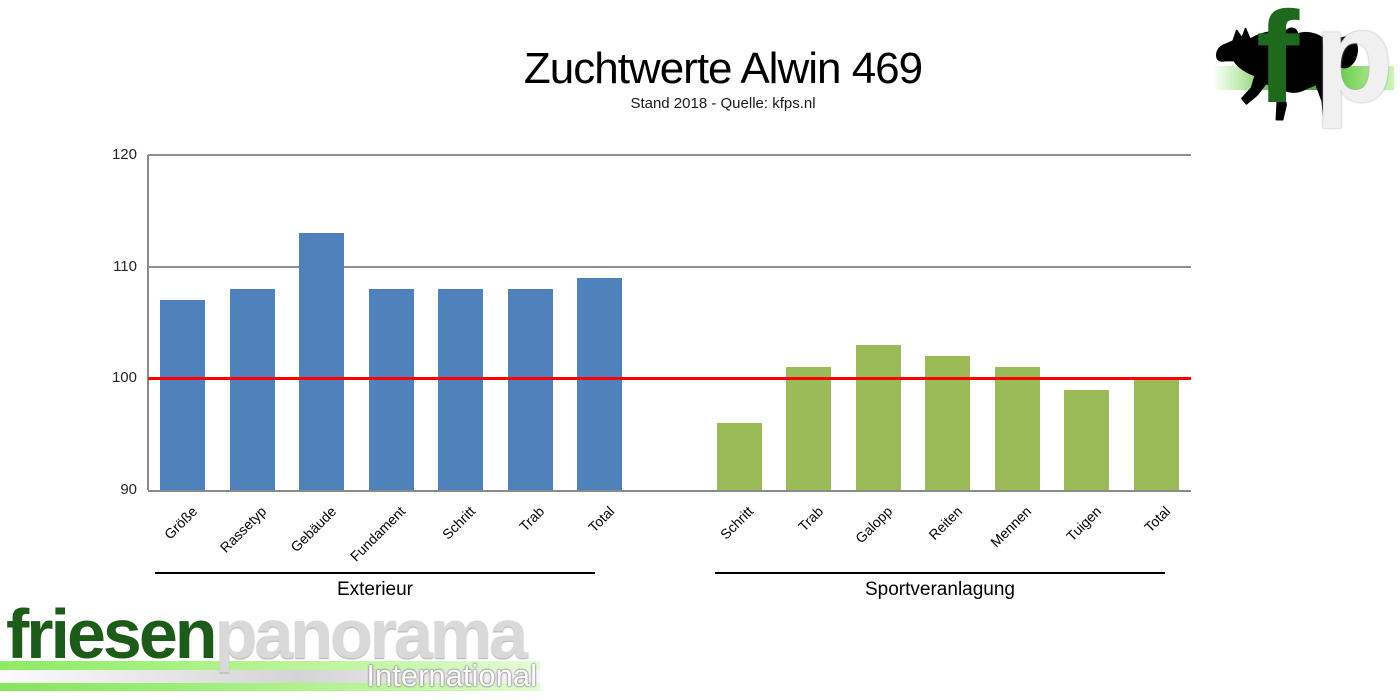  I want to click on friesenpanorama-logo: friesenpanorama International, so click(272, 649).